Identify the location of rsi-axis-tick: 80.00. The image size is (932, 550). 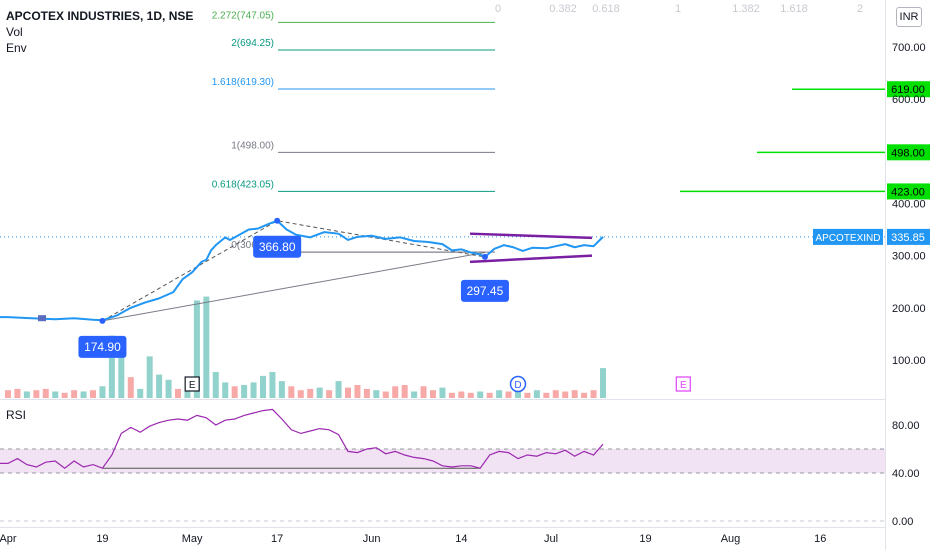
(906, 426).